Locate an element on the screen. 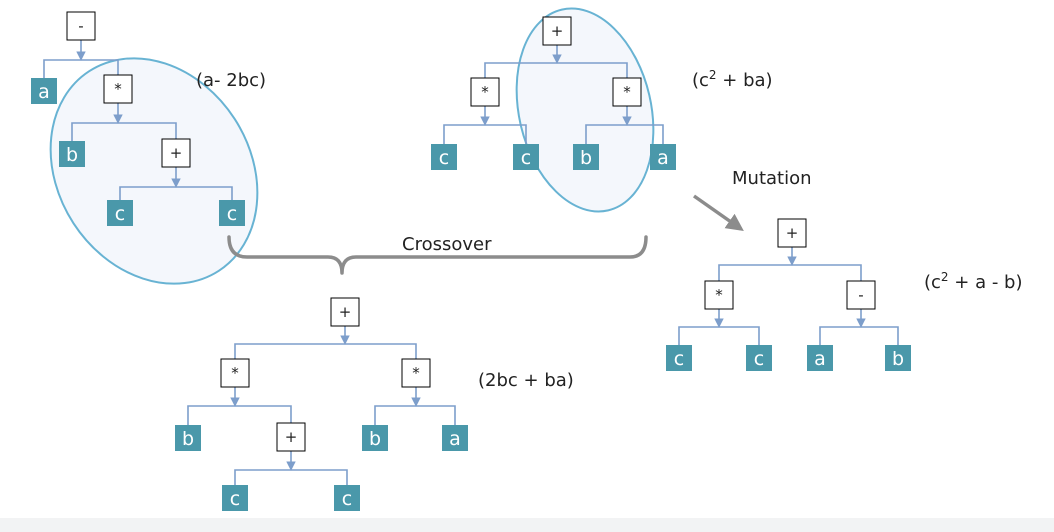 The width and height of the screenshot is (1054, 532). parent1-selection-ellipse is located at coordinates (154, 171).